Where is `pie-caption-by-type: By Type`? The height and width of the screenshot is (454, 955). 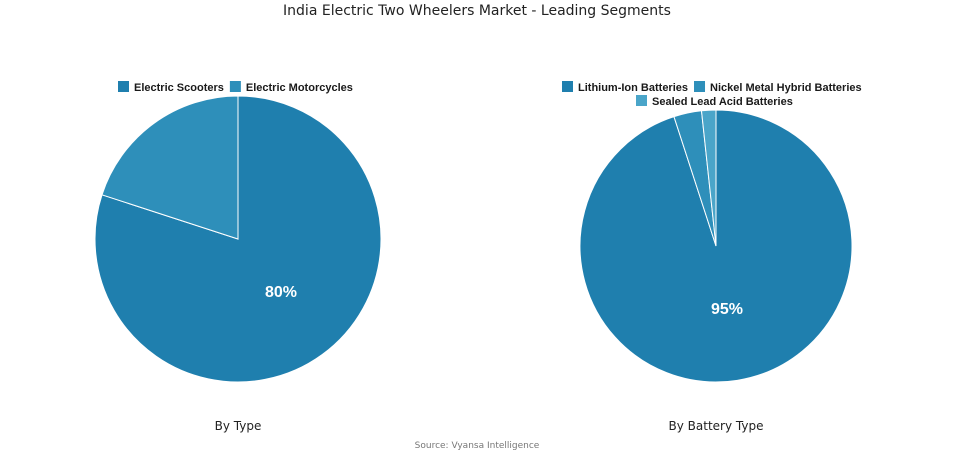
pie-caption-by-type: By Type is located at coordinates (238, 426).